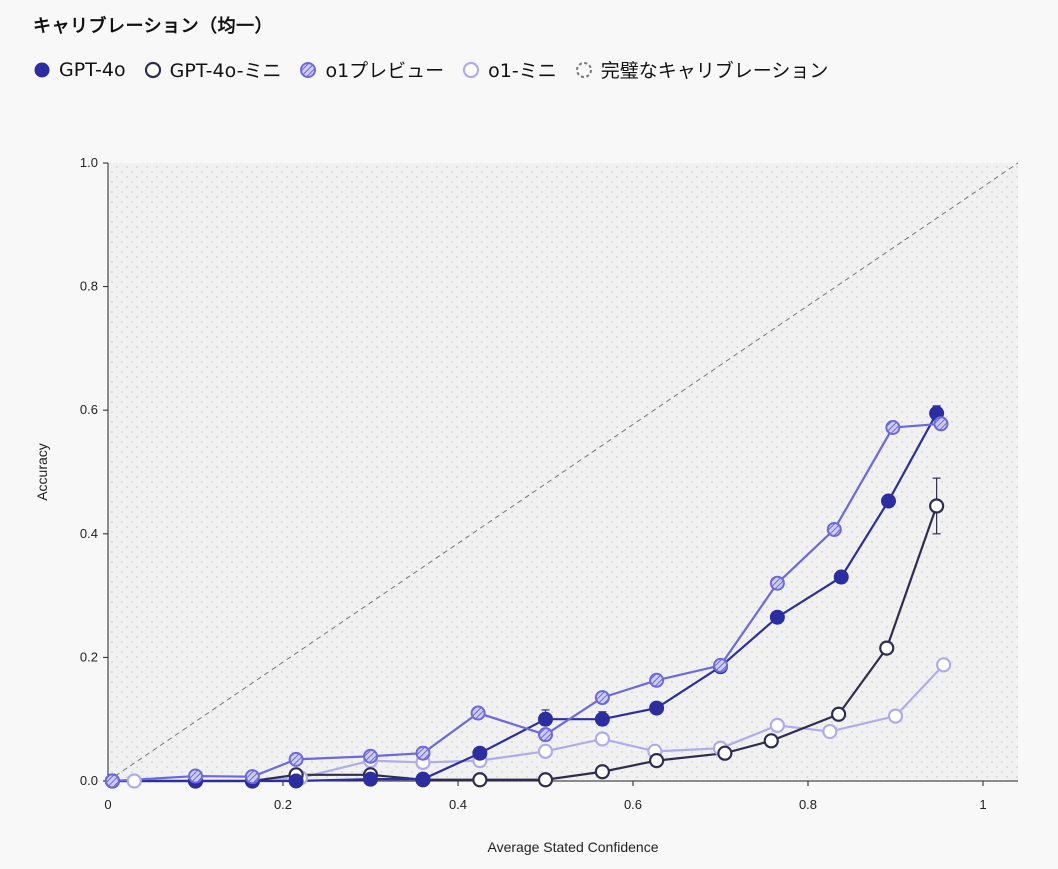 The image size is (1058, 869). Describe the element at coordinates (89, 656) in the screenshot. I see `y-tick-label: 0.2` at that location.